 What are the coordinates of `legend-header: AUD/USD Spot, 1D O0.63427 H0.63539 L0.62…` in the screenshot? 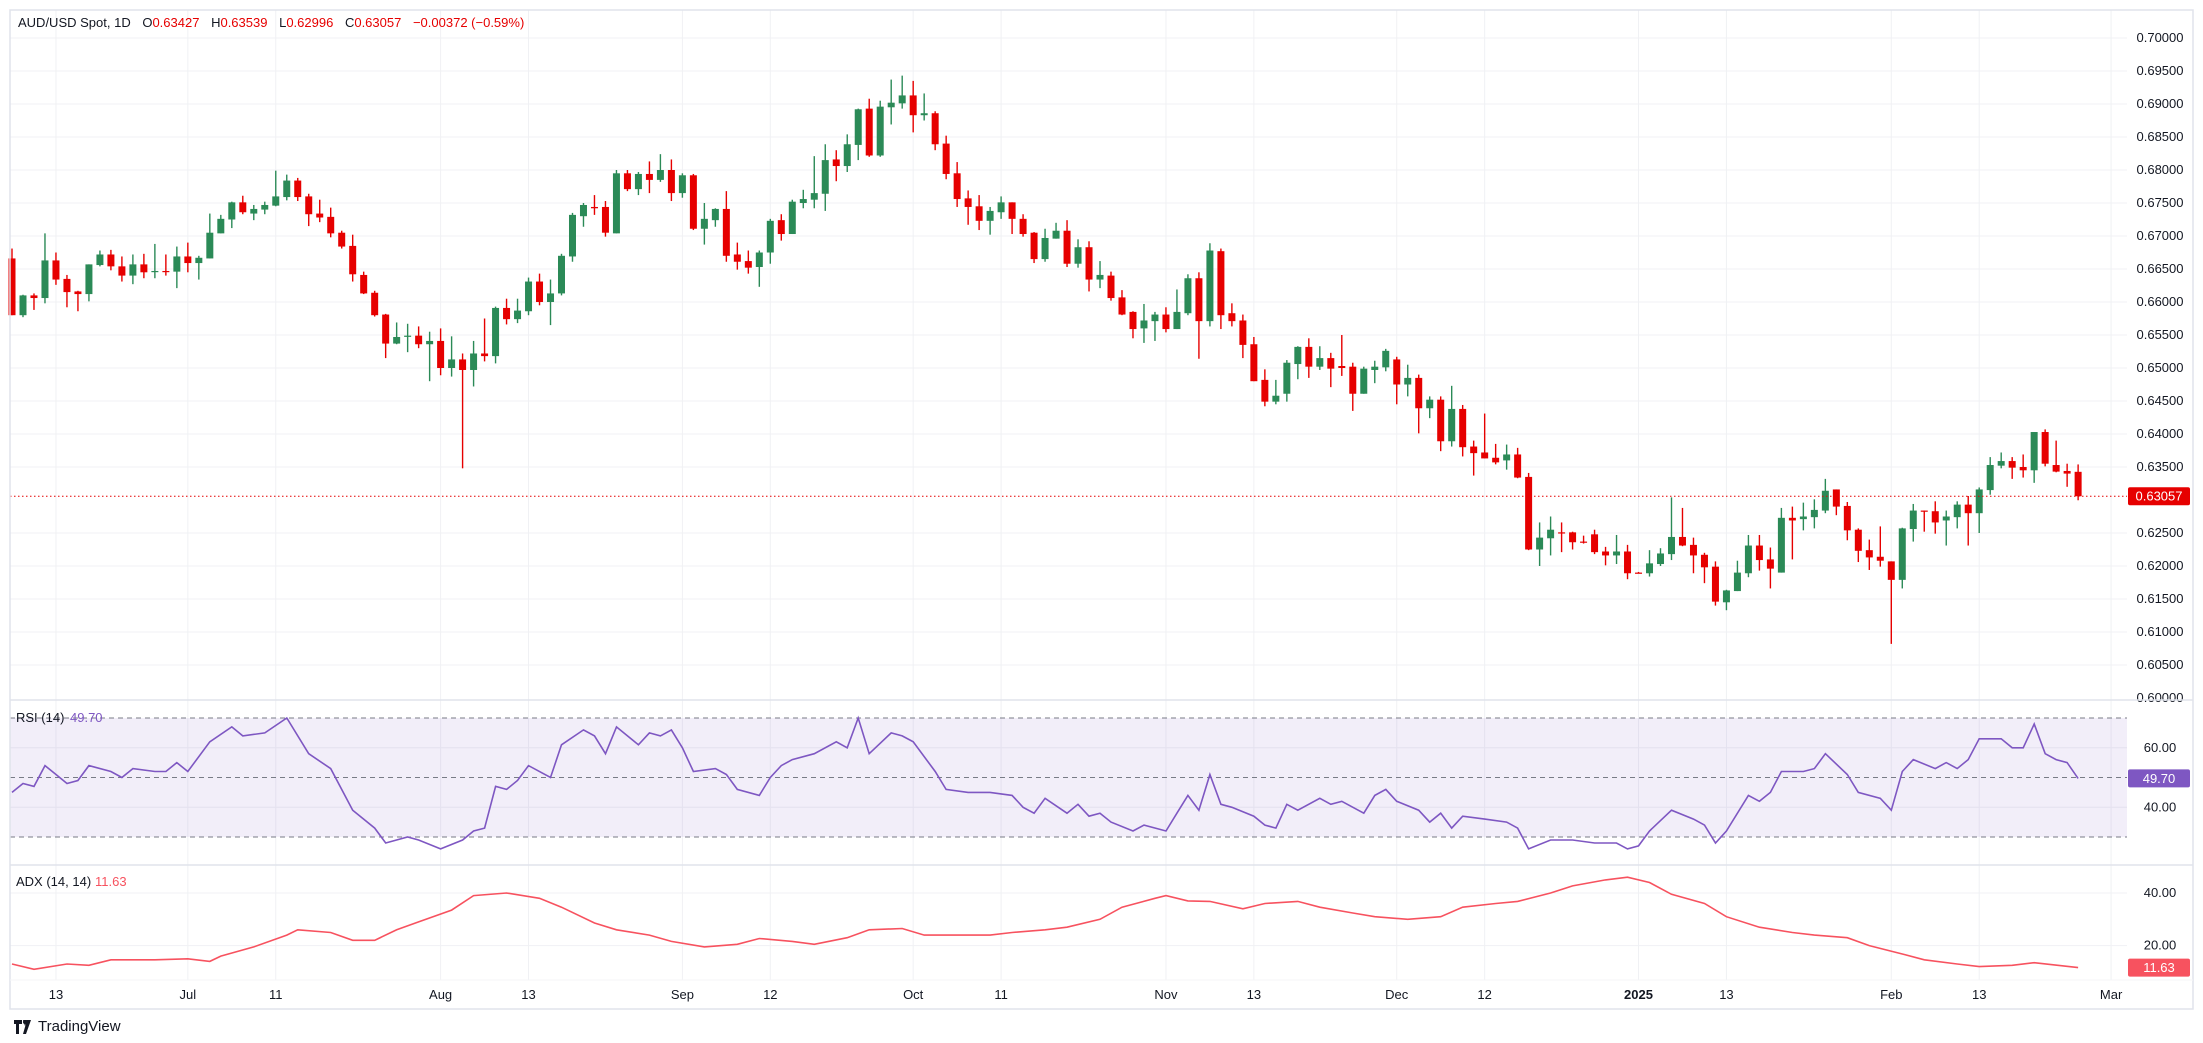 It's located at (271, 22).